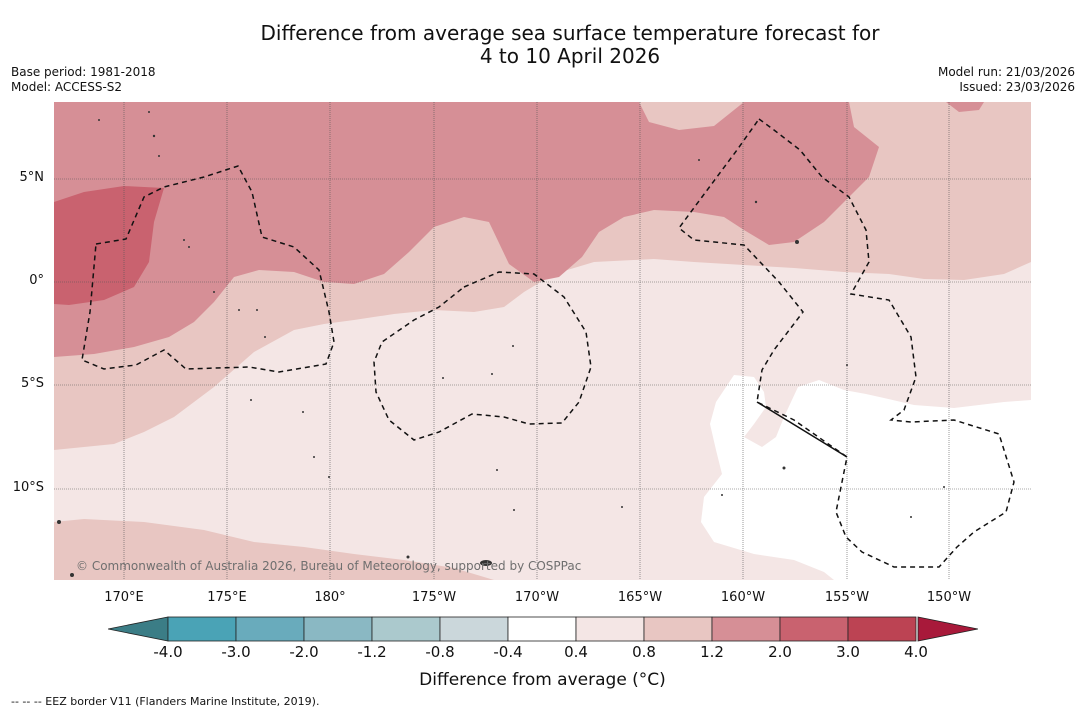 The width and height of the screenshot is (1085, 713). Describe the element at coordinates (866, 477) in the screenshot. I see `anomaly-region-neutral` at that location.